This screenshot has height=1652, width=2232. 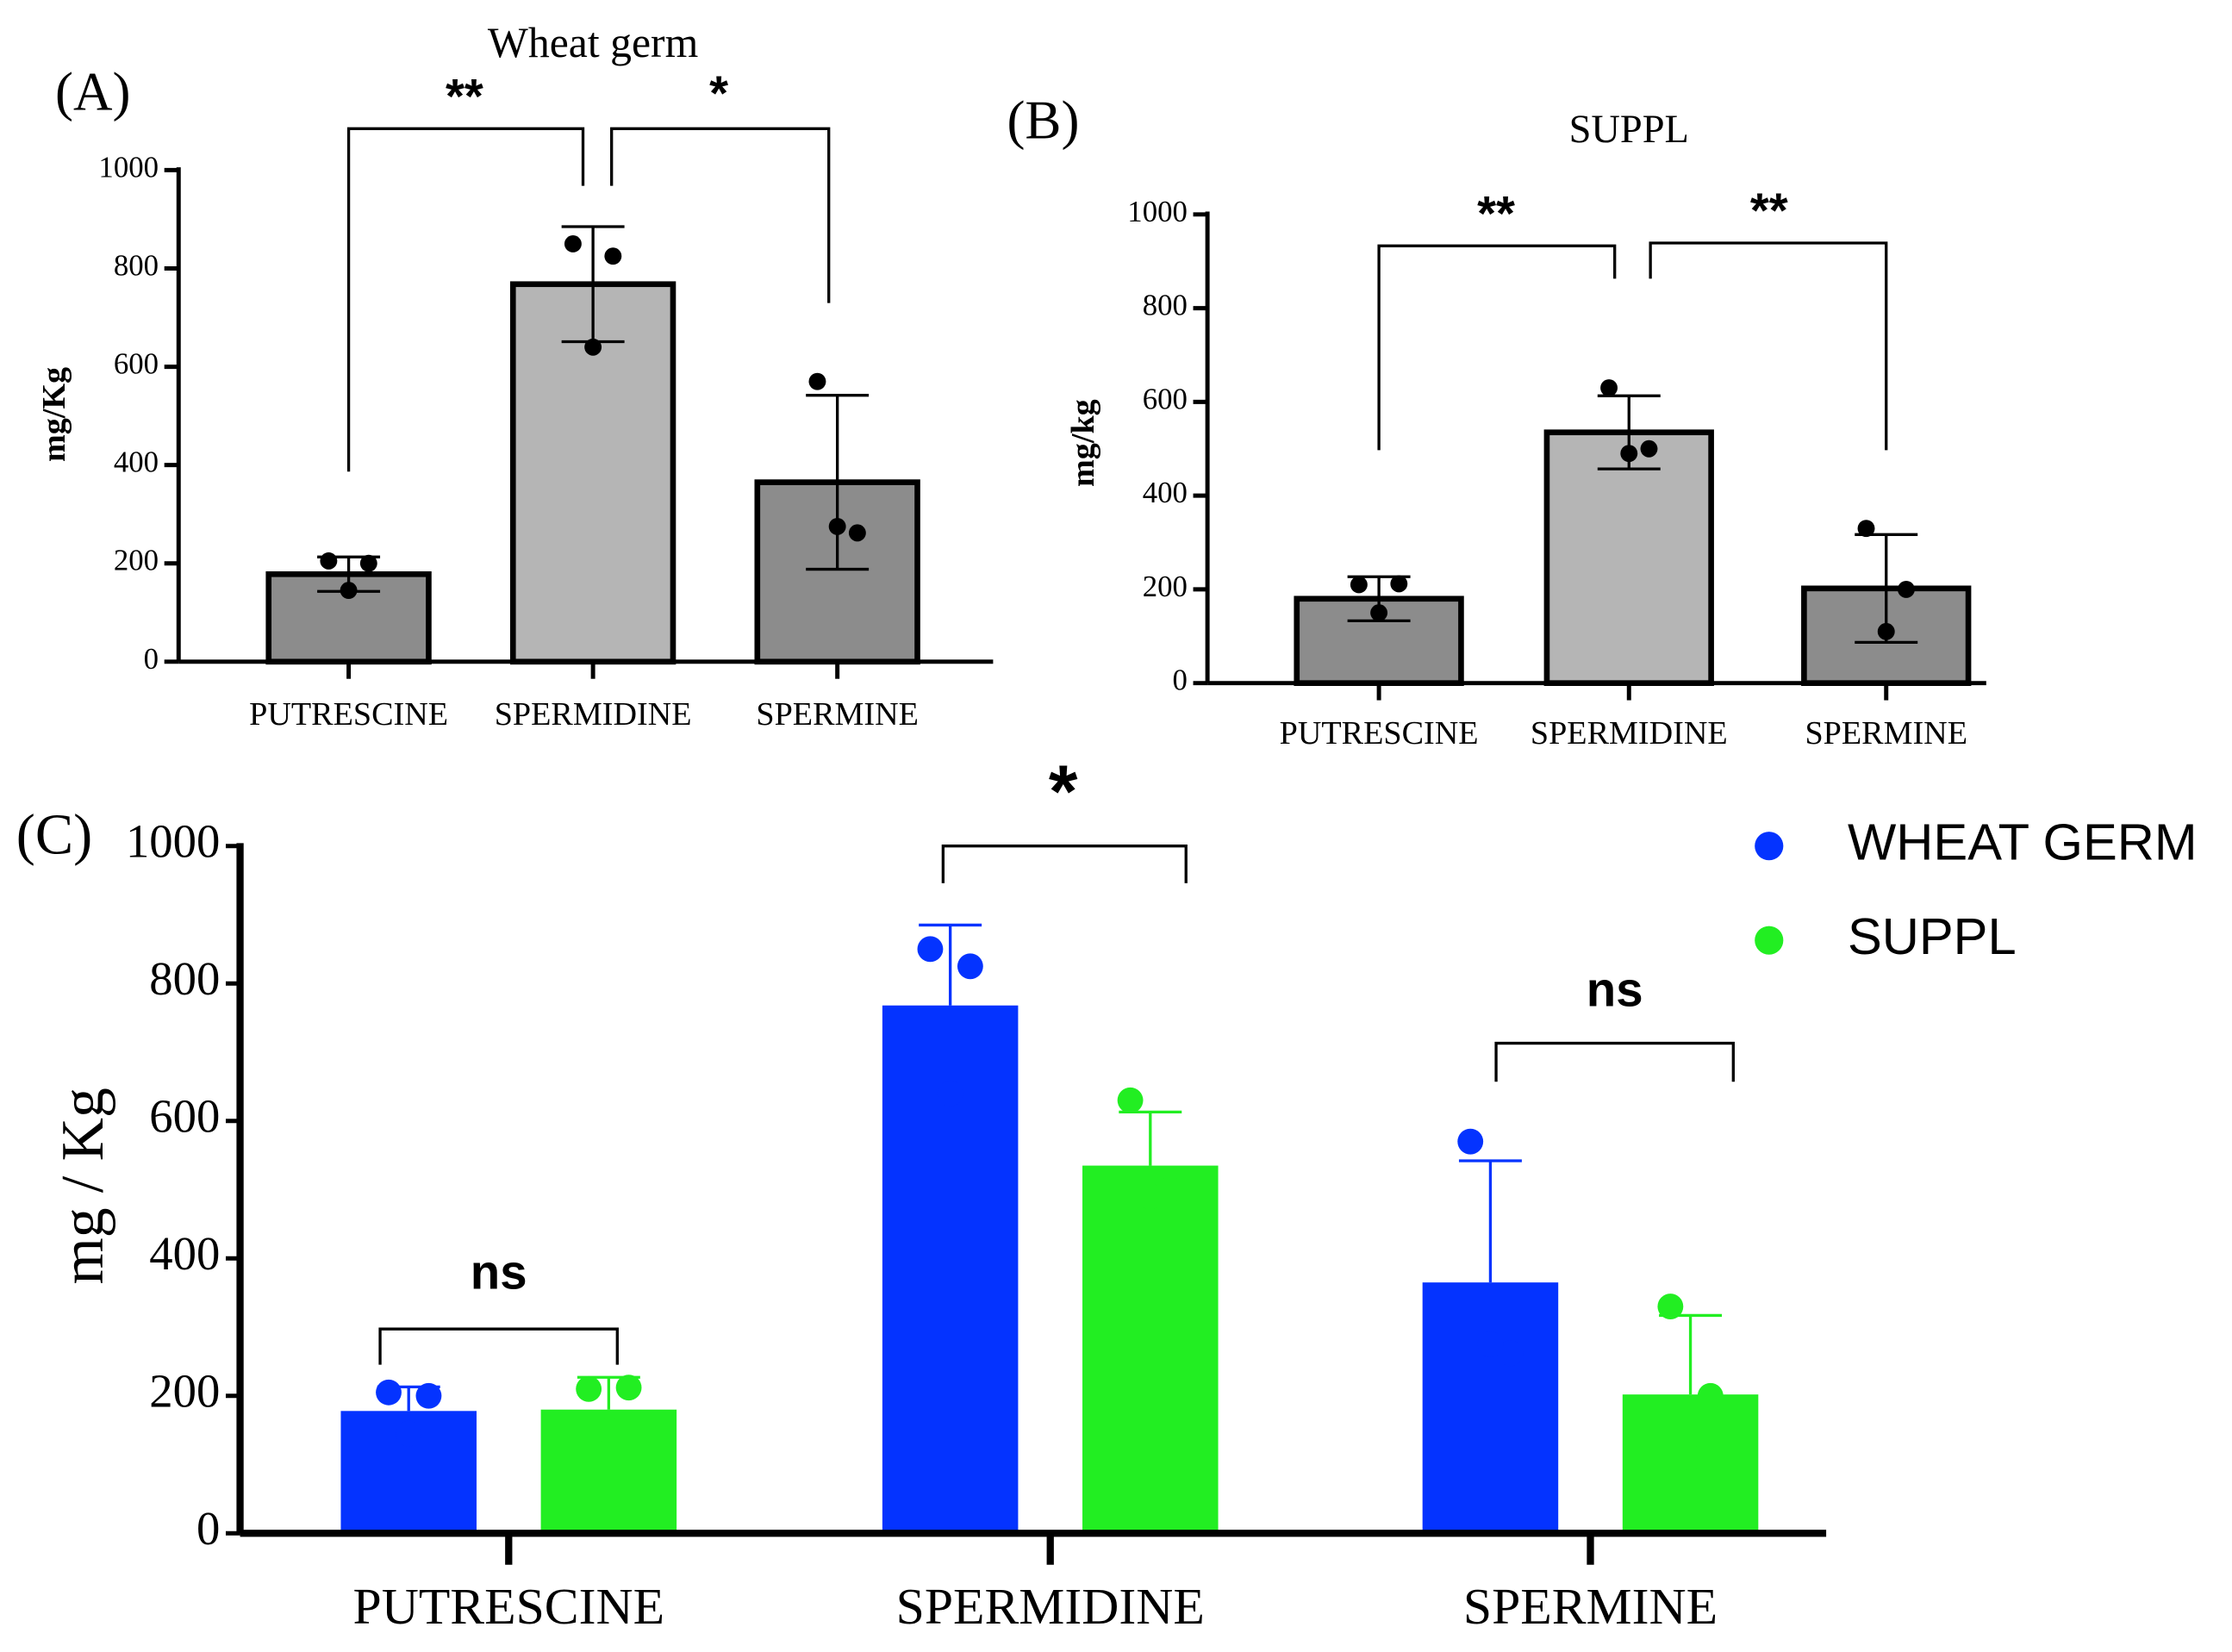 What do you see at coordinates (54, 414) in the screenshot?
I see `y-axis-label: mg/Kg` at bounding box center [54, 414].